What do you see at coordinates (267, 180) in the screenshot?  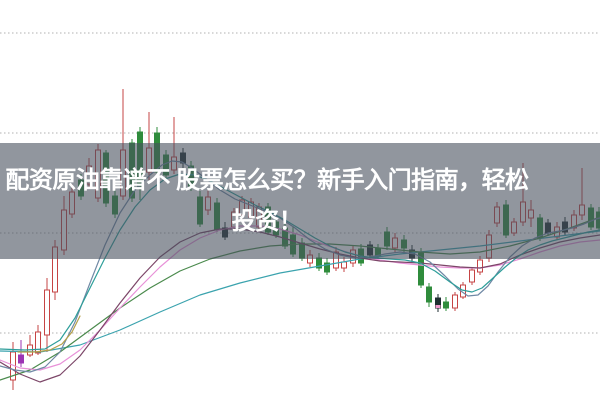 I see `headline-line-1: 配资原油靠谱不 股票怎么买？新手入门指南，轻松` at bounding box center [267, 180].